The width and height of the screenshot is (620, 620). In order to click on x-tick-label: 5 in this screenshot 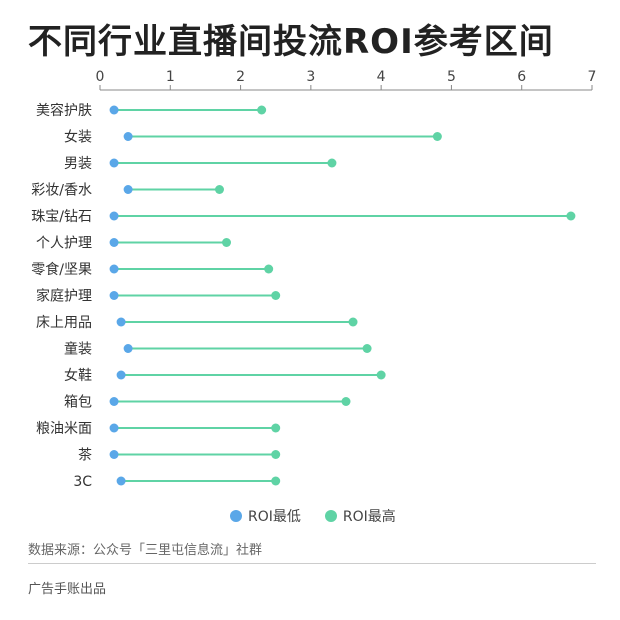, I will do `click(451, 77)`.